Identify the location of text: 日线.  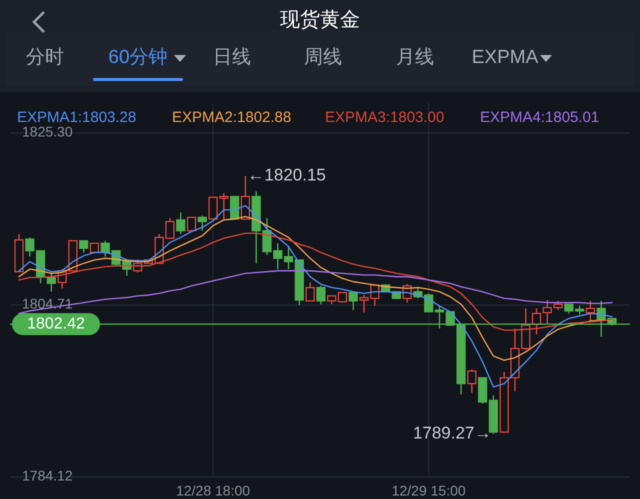
(232, 57).